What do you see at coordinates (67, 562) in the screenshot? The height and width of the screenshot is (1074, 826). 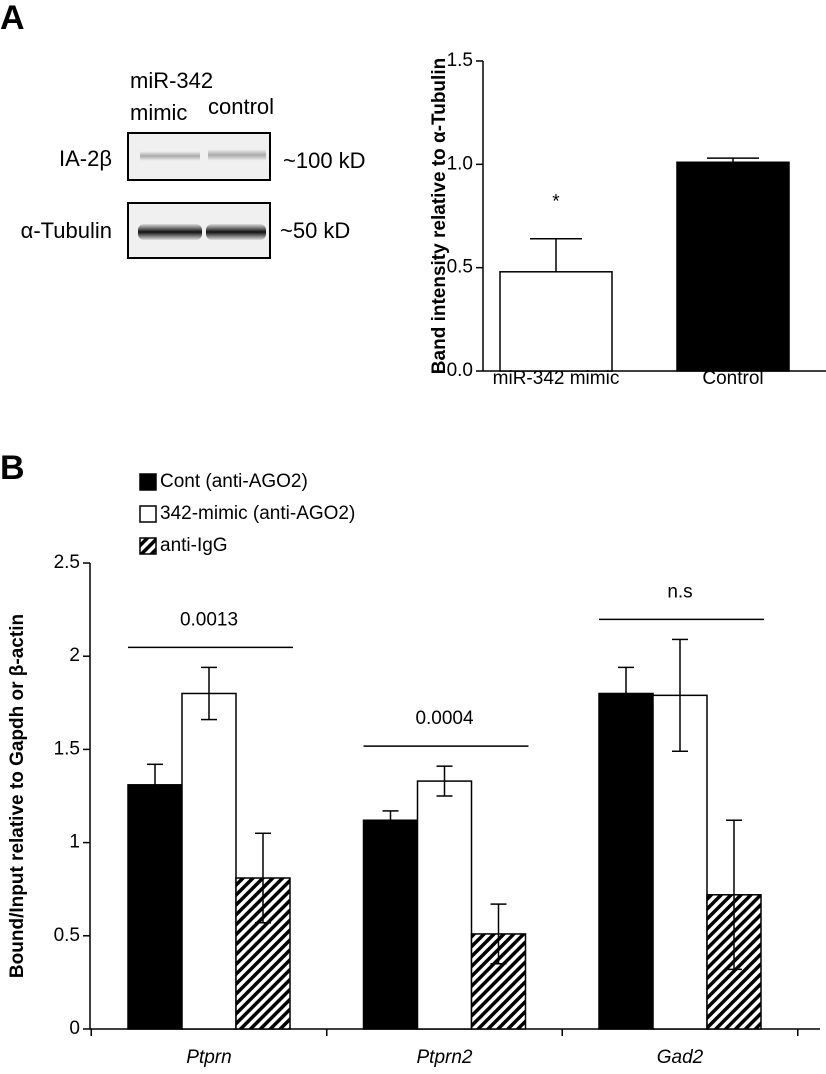 I see `y-tick-label: 2.5` at bounding box center [67, 562].